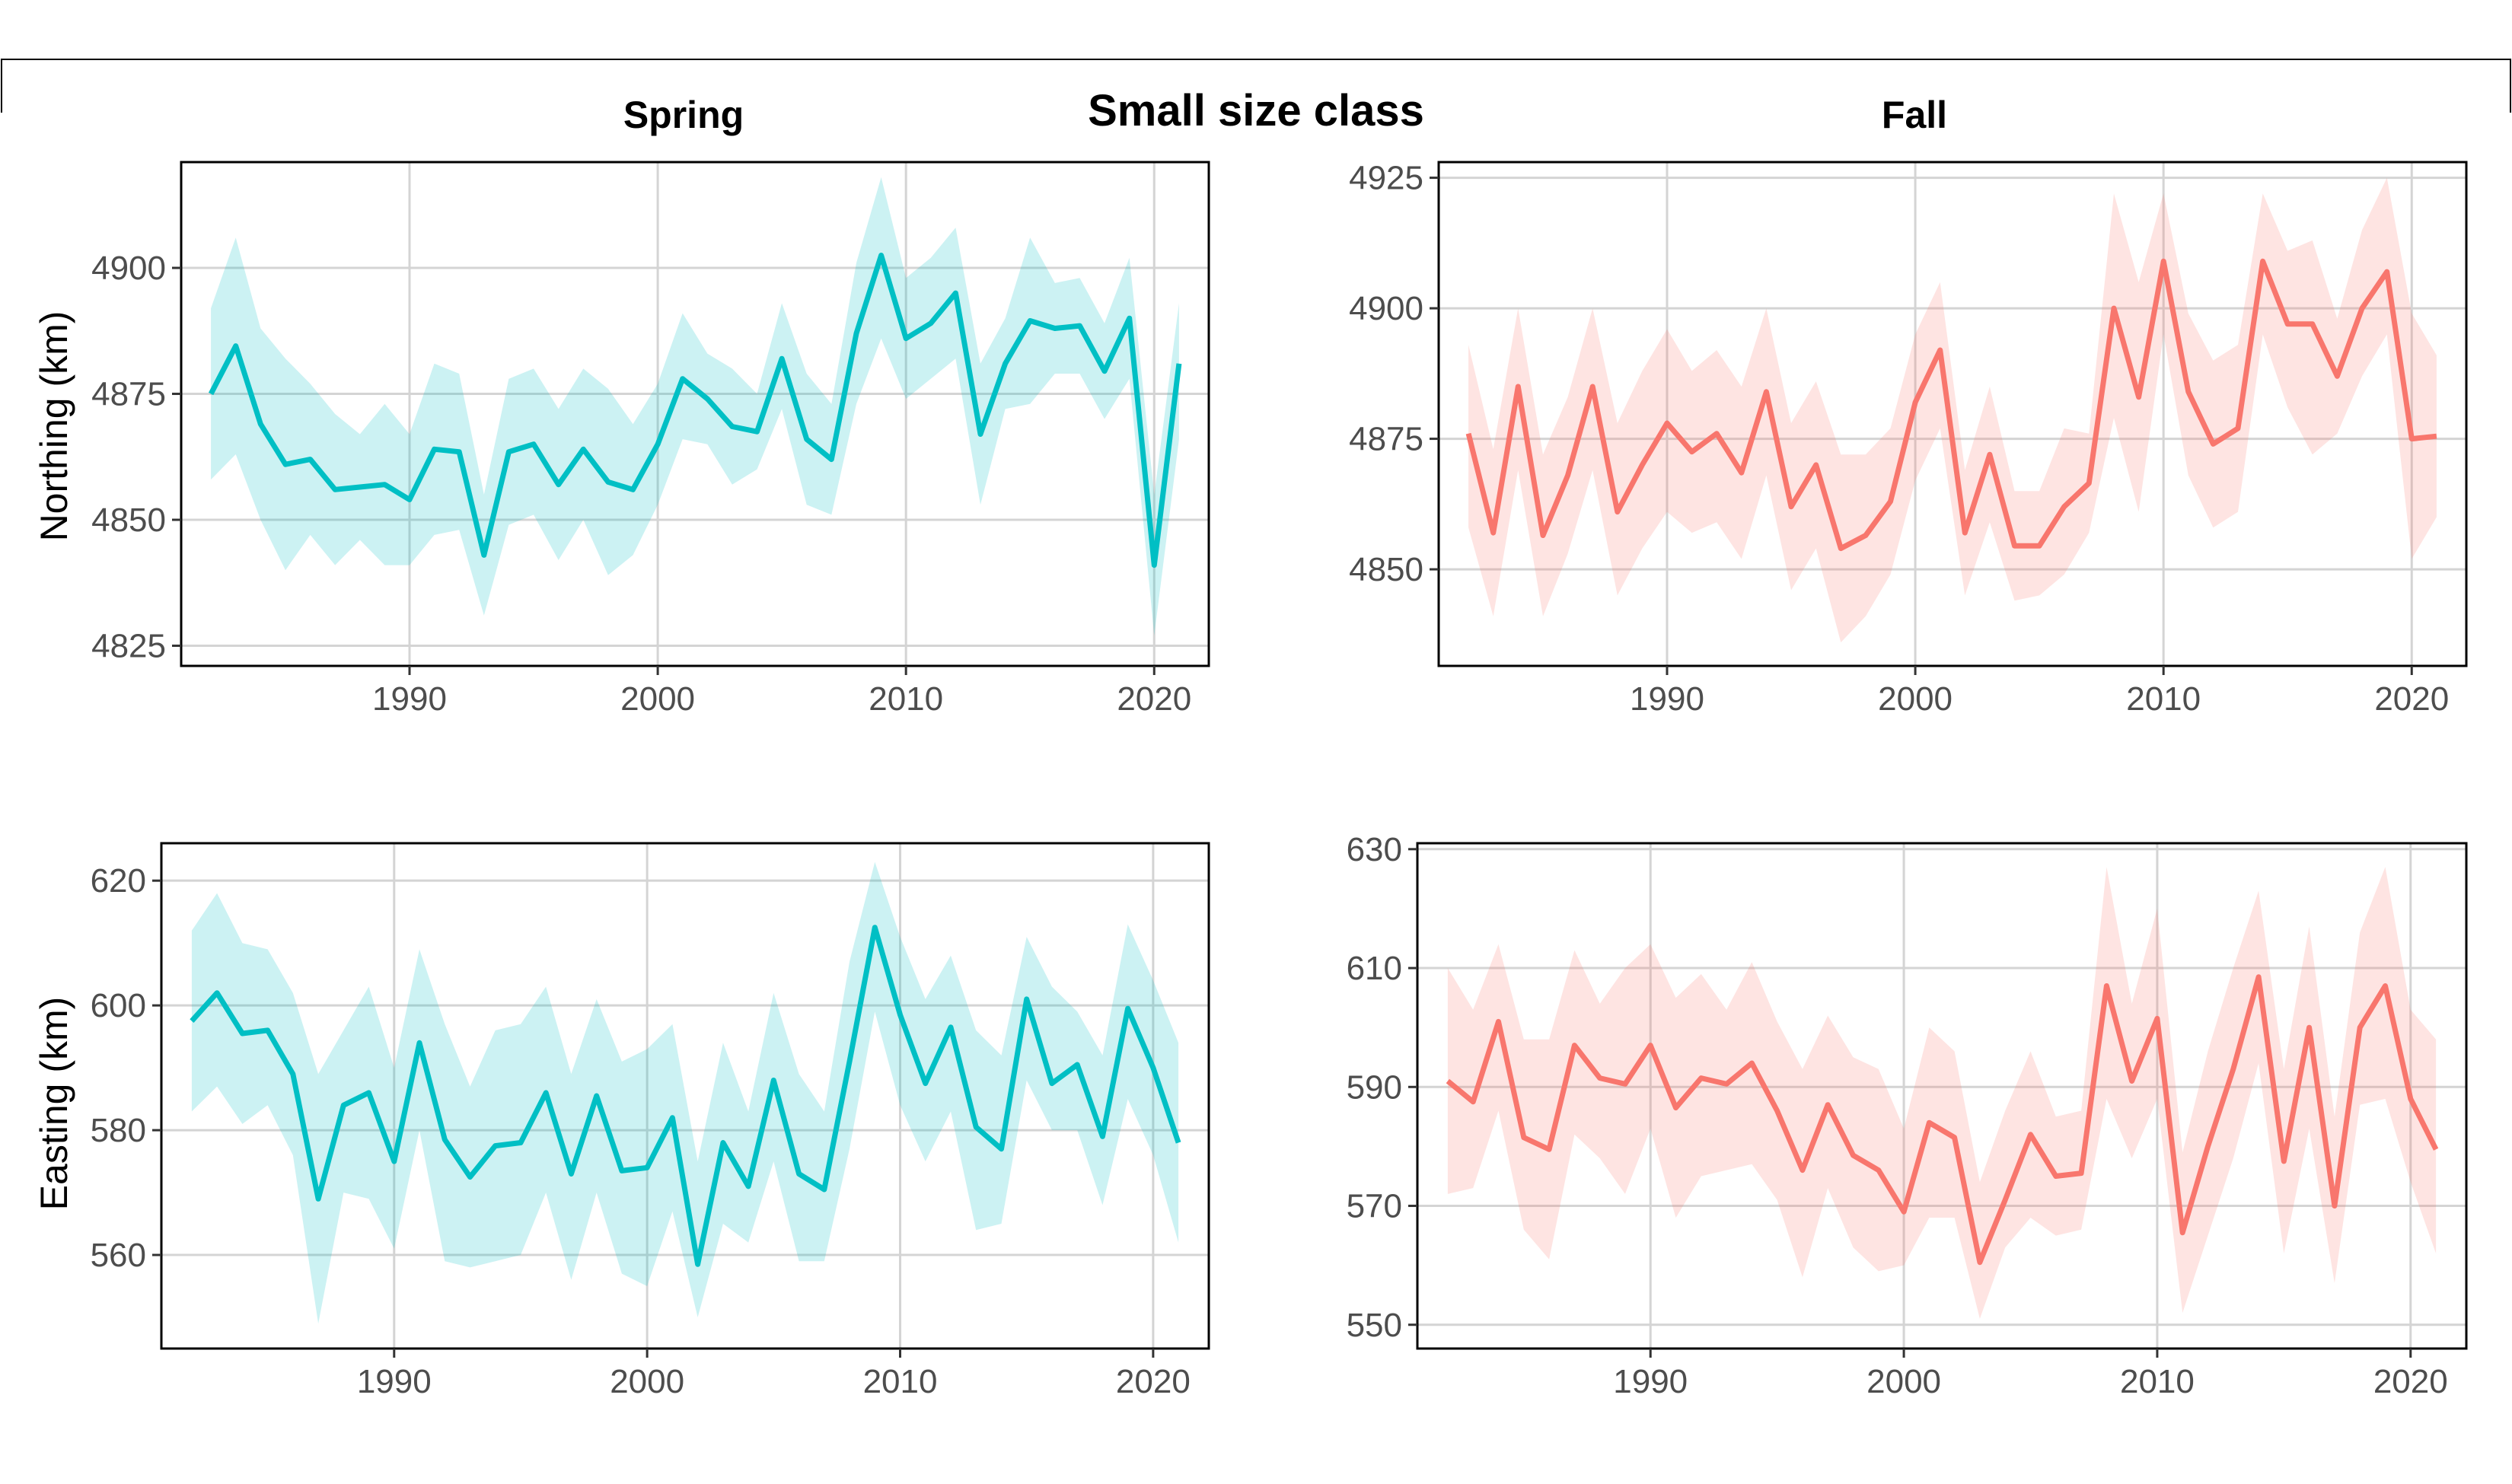 This screenshot has height=1484, width=2512. What do you see at coordinates (118, 1005) in the screenshot?
I see `y-tick-label: 600` at bounding box center [118, 1005].